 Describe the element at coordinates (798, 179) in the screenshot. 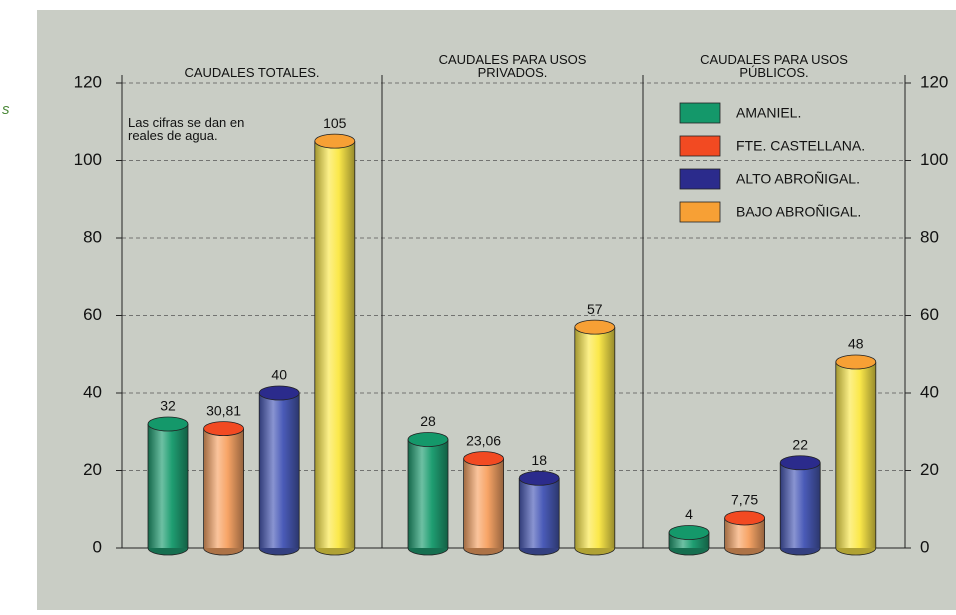

I see `legend-label: ALTO ABROÑIGAL.` at that location.